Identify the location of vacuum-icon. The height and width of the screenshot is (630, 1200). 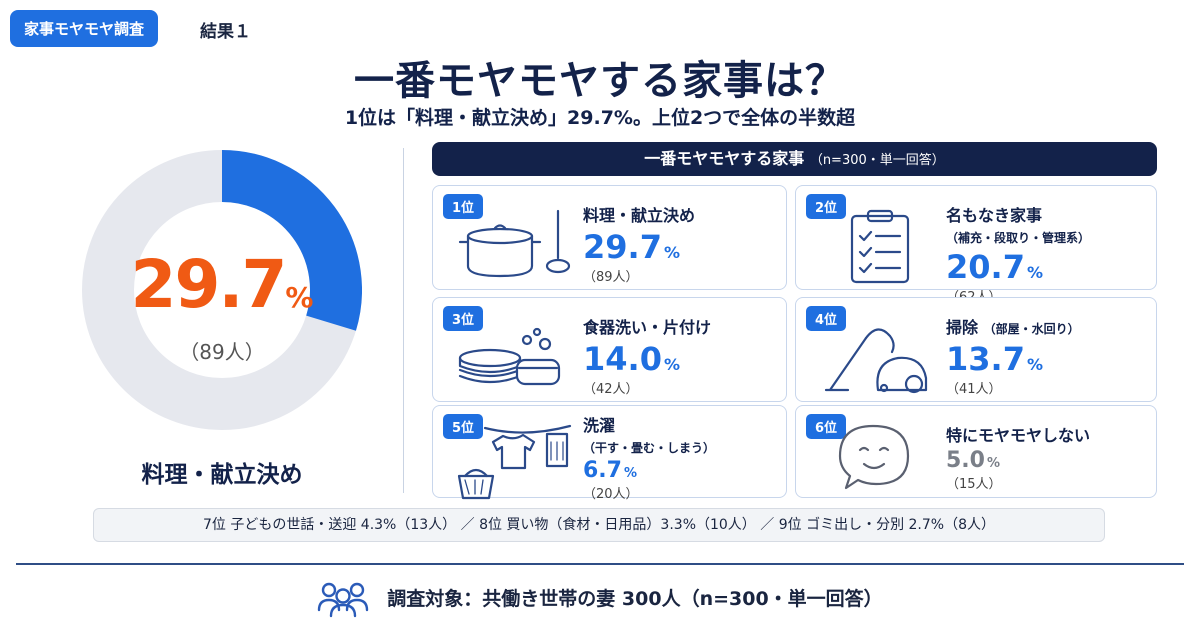
(876, 361).